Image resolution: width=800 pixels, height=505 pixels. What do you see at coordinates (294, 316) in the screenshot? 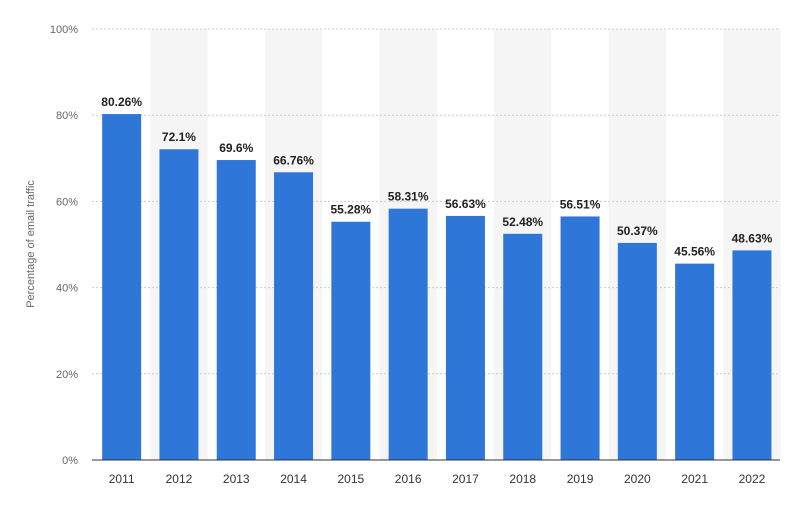
I see `bar-2014` at bounding box center [294, 316].